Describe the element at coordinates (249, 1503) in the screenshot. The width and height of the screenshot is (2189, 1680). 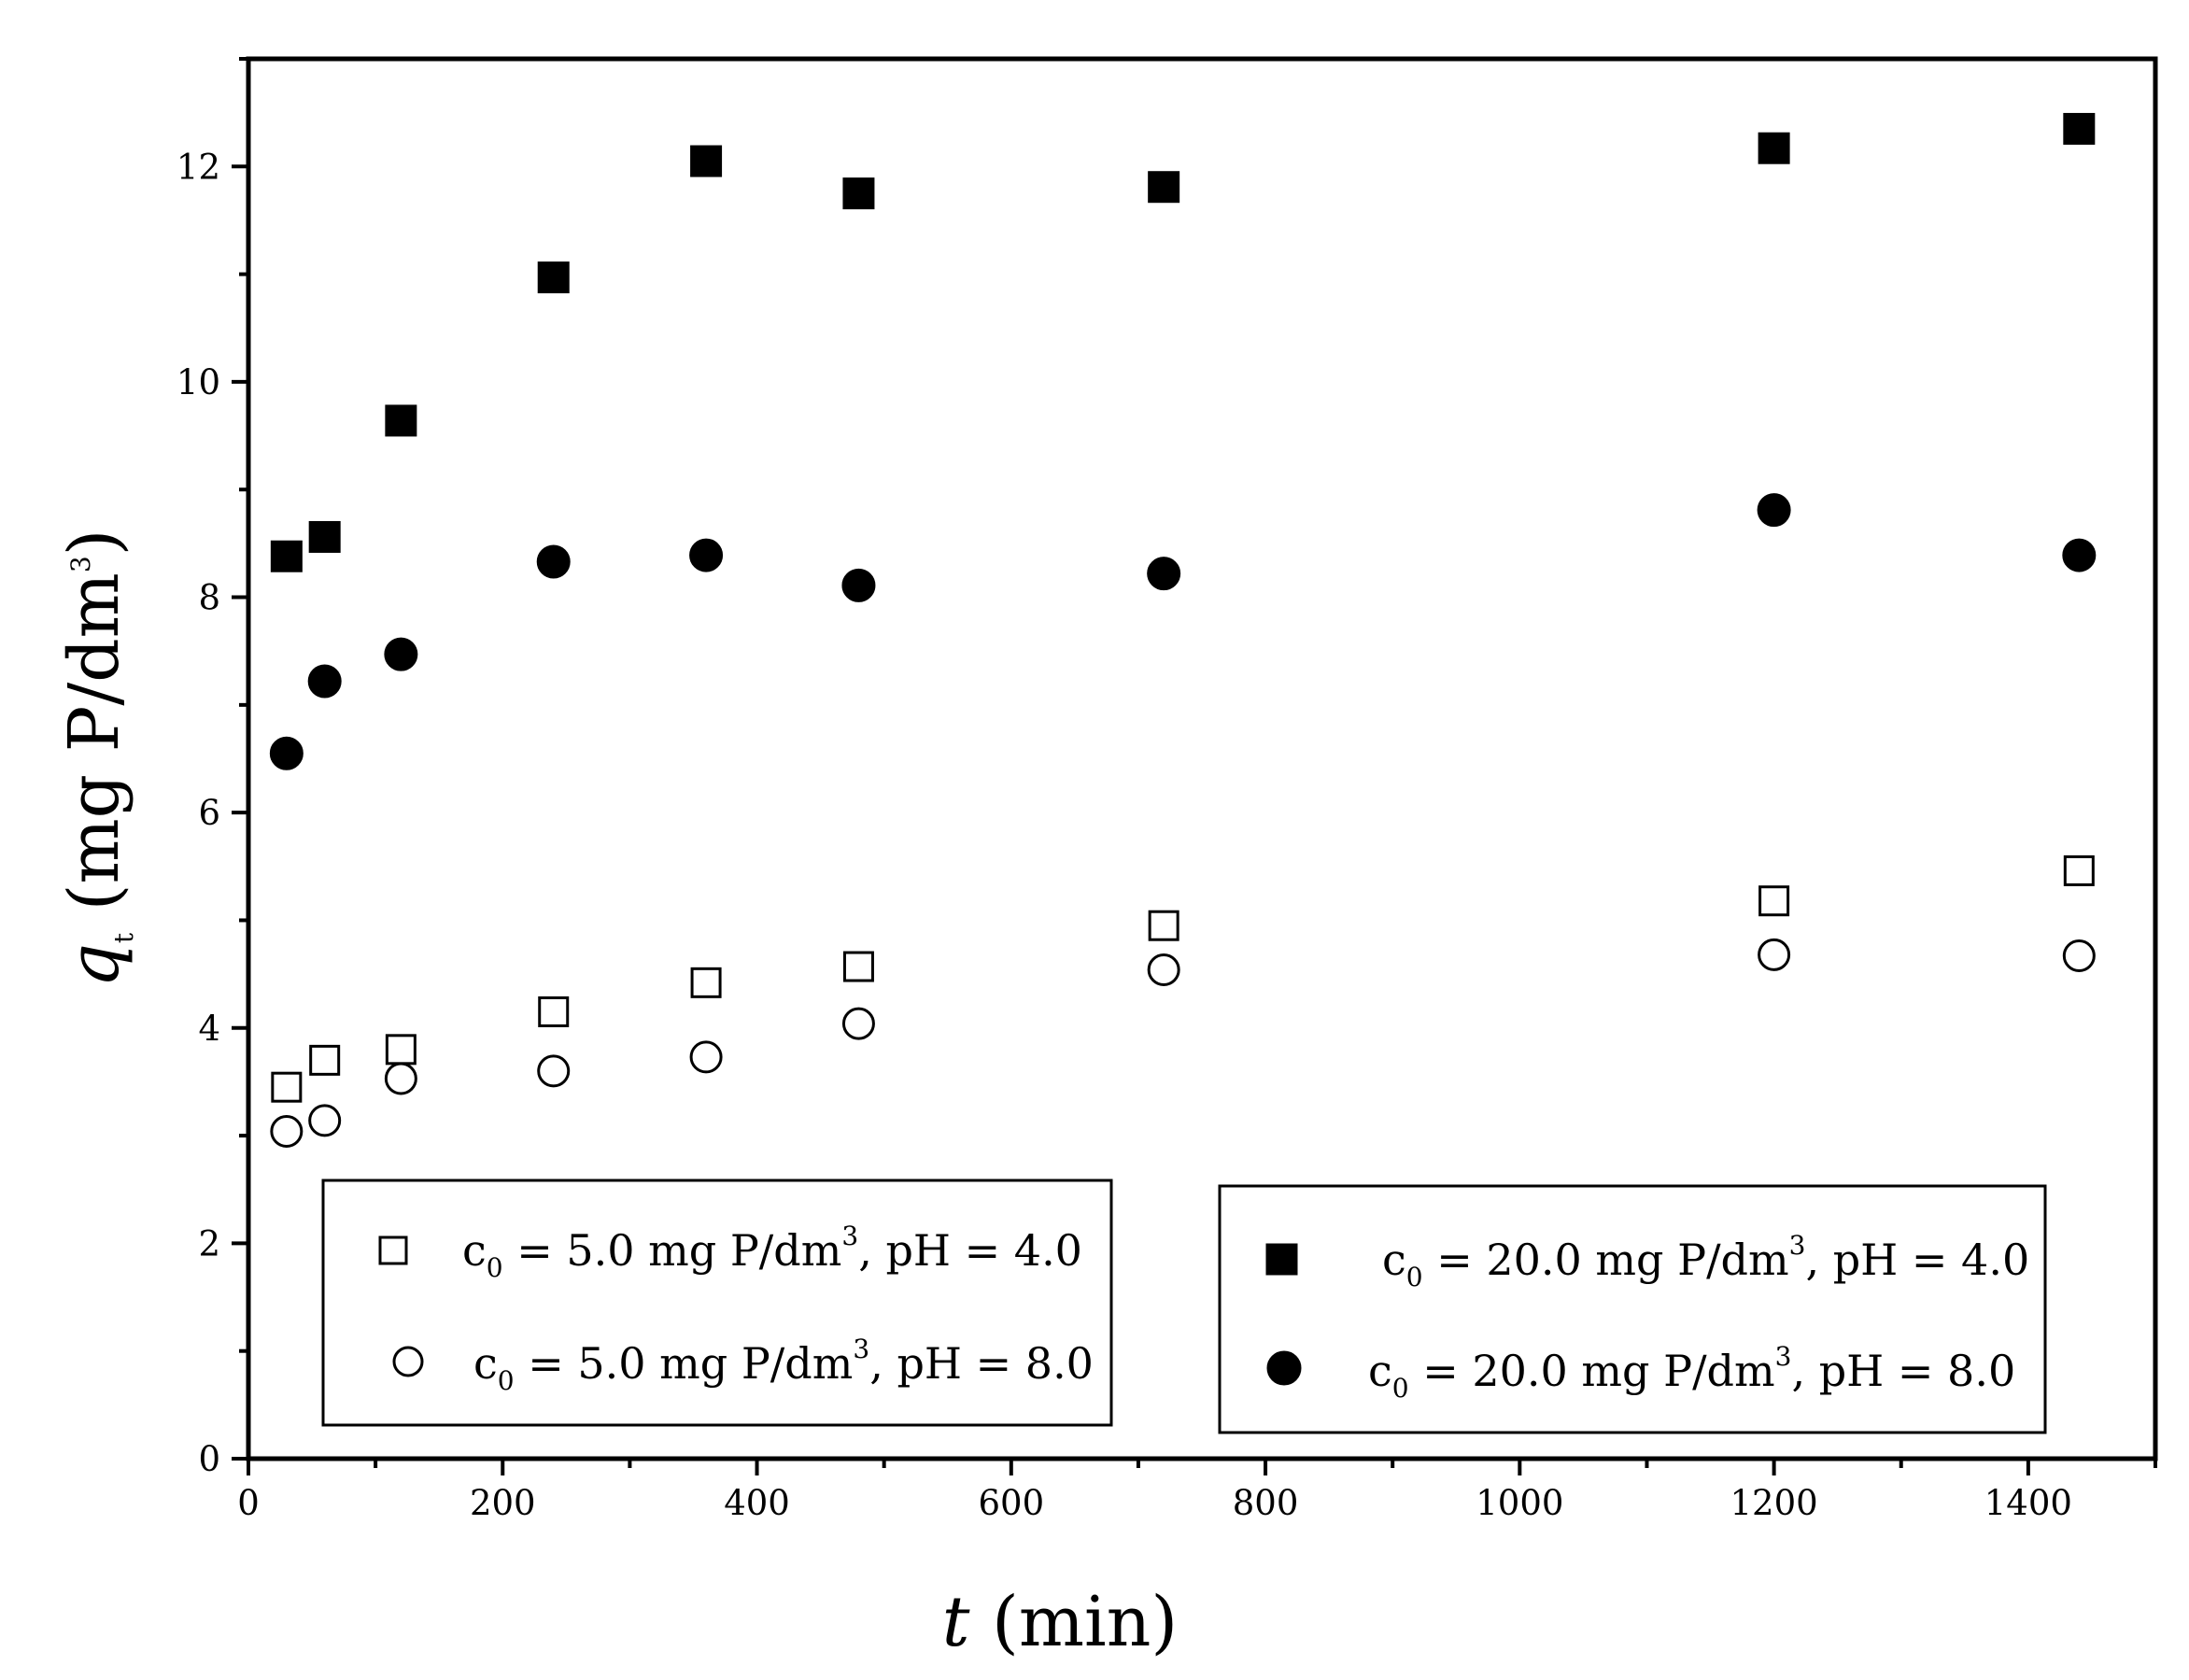
I see `x-tick-label: 0` at that location.